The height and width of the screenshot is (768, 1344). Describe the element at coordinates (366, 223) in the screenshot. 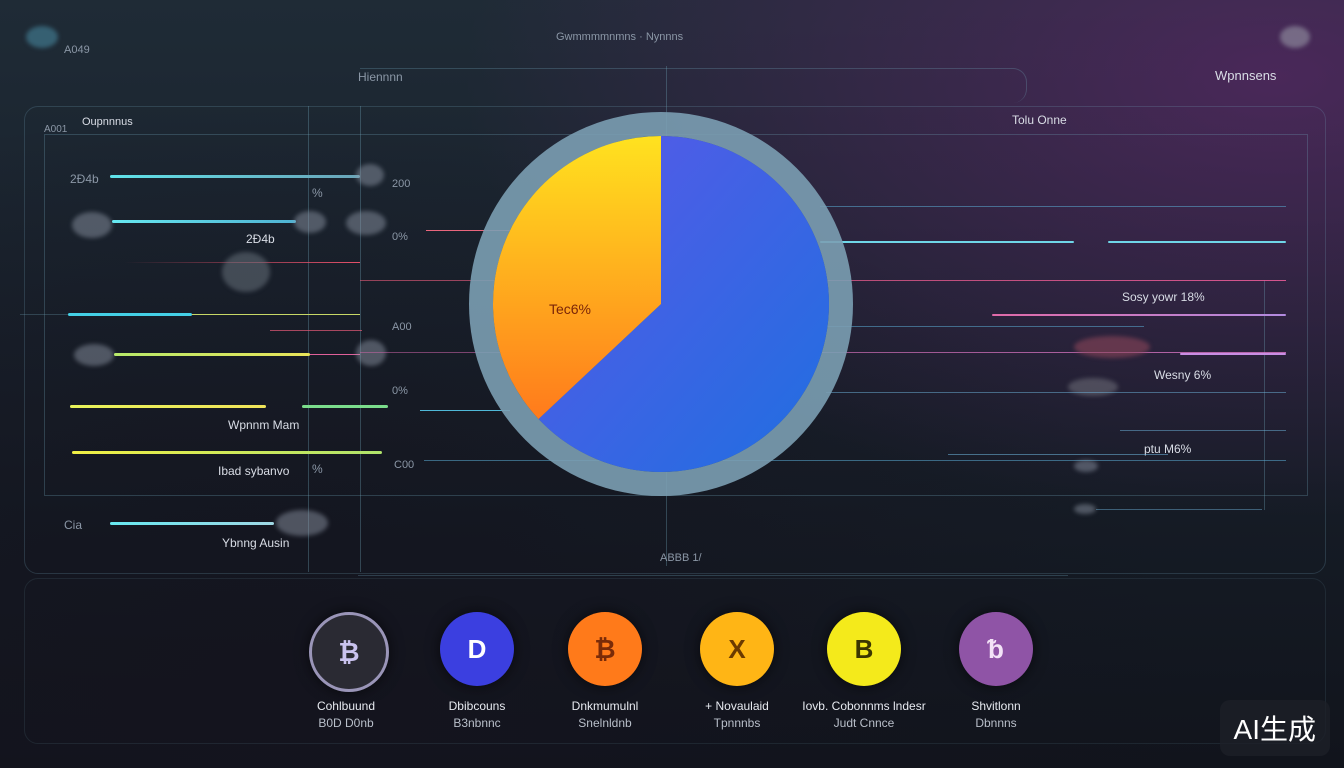

I see `row-knob-2c` at that location.